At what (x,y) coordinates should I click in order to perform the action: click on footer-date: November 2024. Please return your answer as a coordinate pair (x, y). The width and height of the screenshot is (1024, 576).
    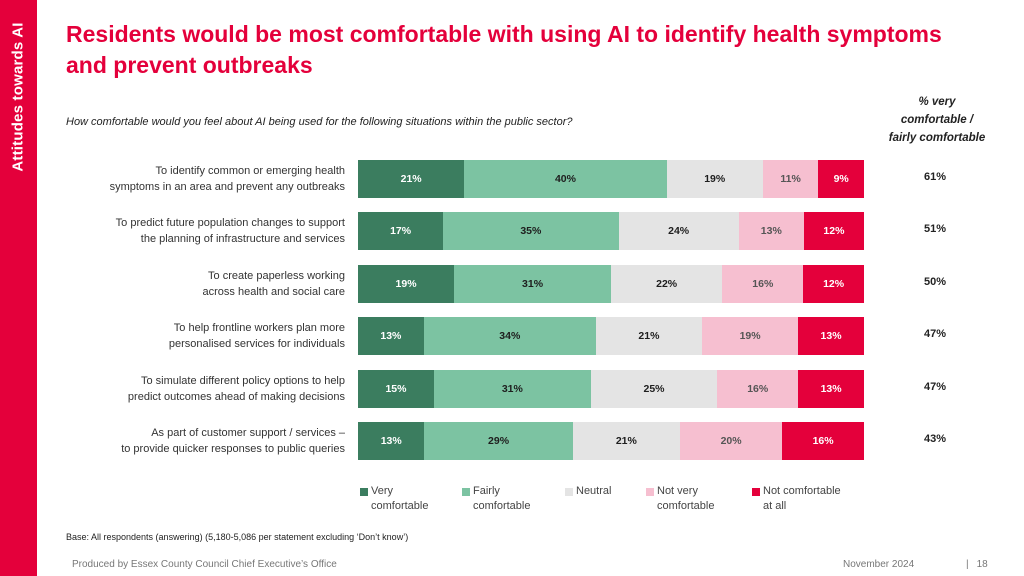
    Looking at the image, I should click on (879, 564).